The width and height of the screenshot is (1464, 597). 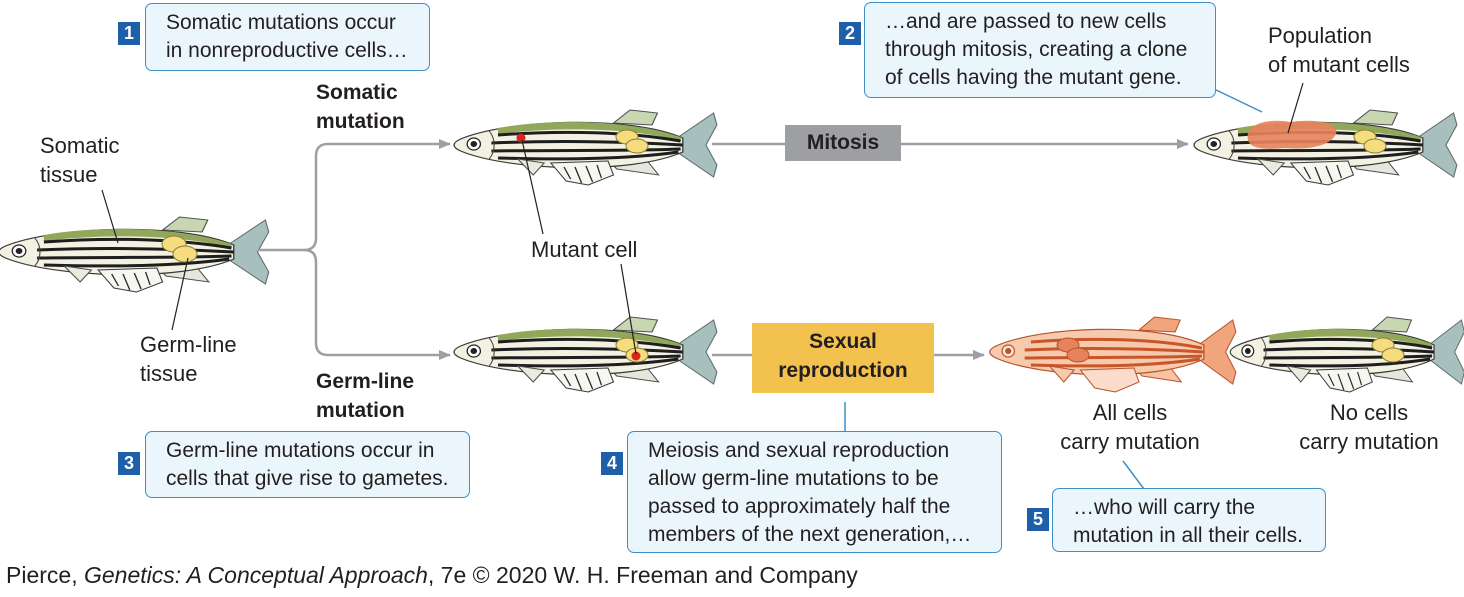 I want to click on step-3-badge: 3, so click(x=129, y=463).